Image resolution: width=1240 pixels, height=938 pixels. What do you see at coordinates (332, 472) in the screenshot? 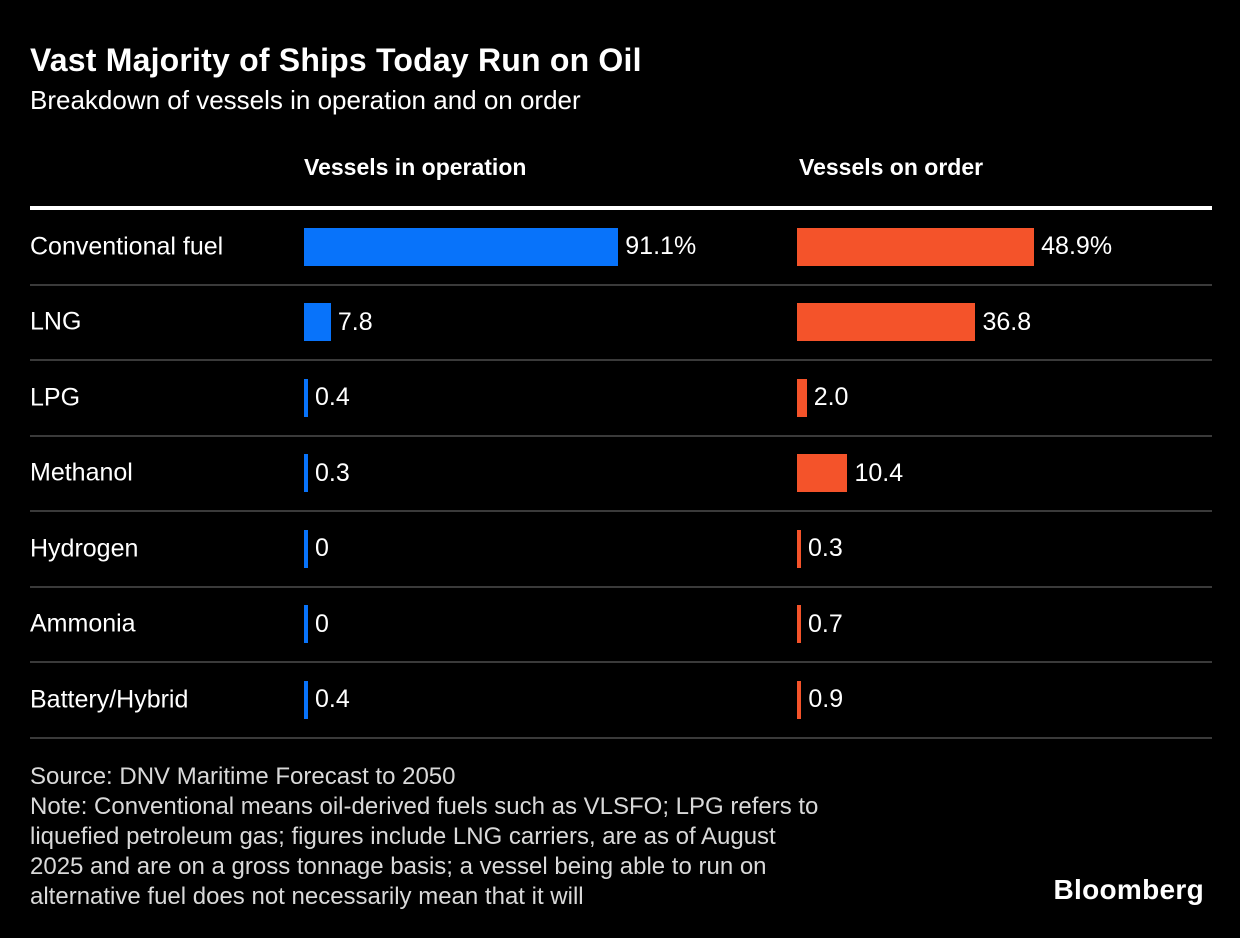
I see `value-label-in-operation: 0.3` at bounding box center [332, 472].